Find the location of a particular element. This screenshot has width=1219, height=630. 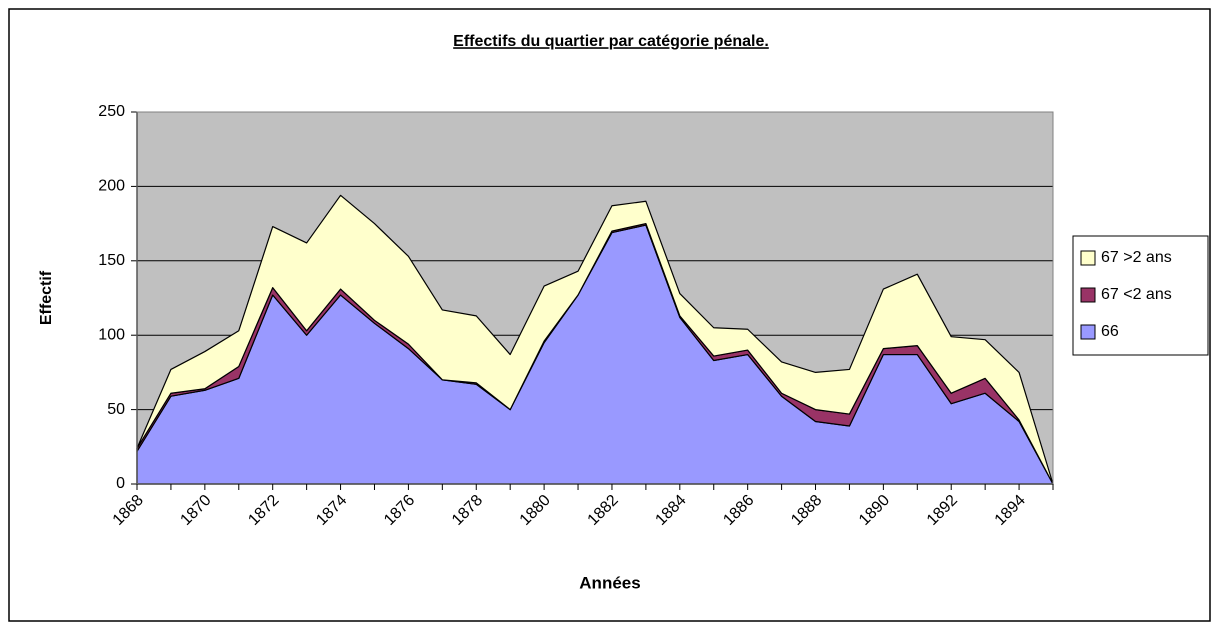

y-tick-label: 0 is located at coordinates (120, 483).